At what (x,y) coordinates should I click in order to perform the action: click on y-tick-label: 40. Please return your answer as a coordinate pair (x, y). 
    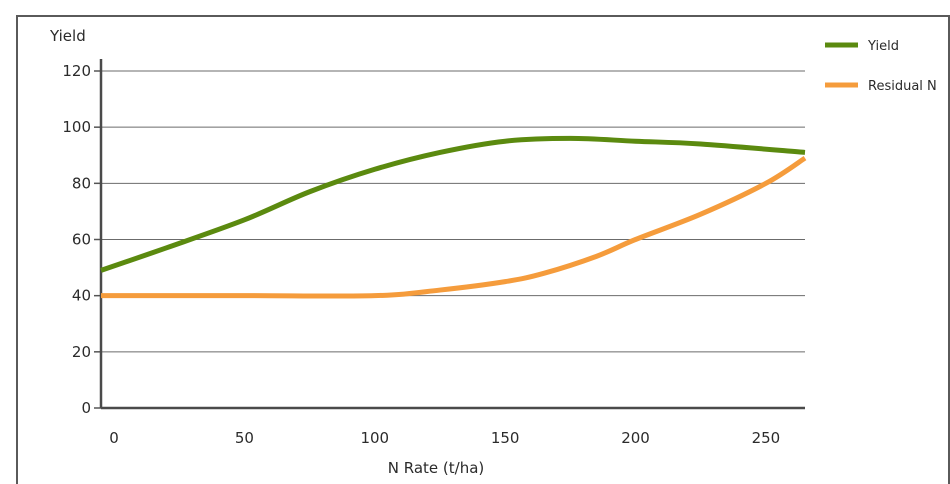
    Looking at the image, I should click on (81, 296).